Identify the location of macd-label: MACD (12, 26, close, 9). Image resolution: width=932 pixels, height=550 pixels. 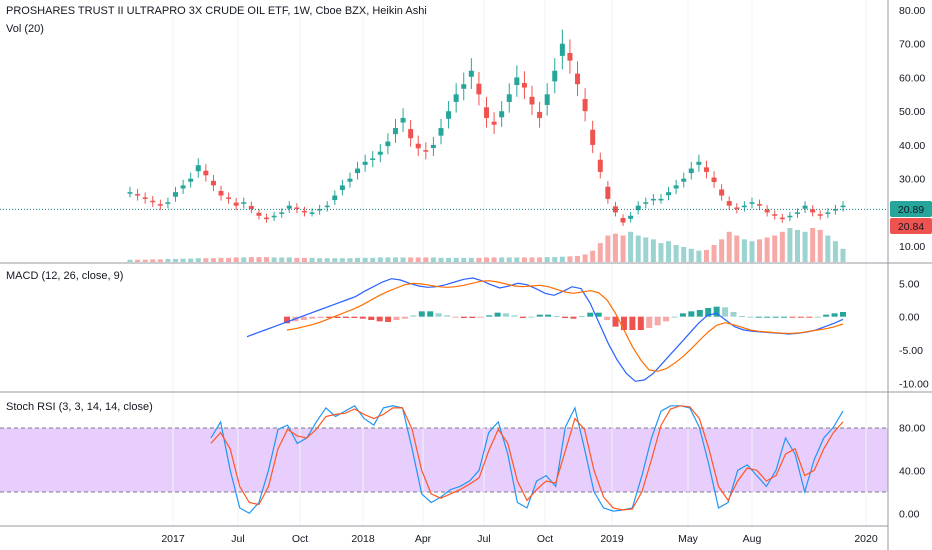
(65, 276).